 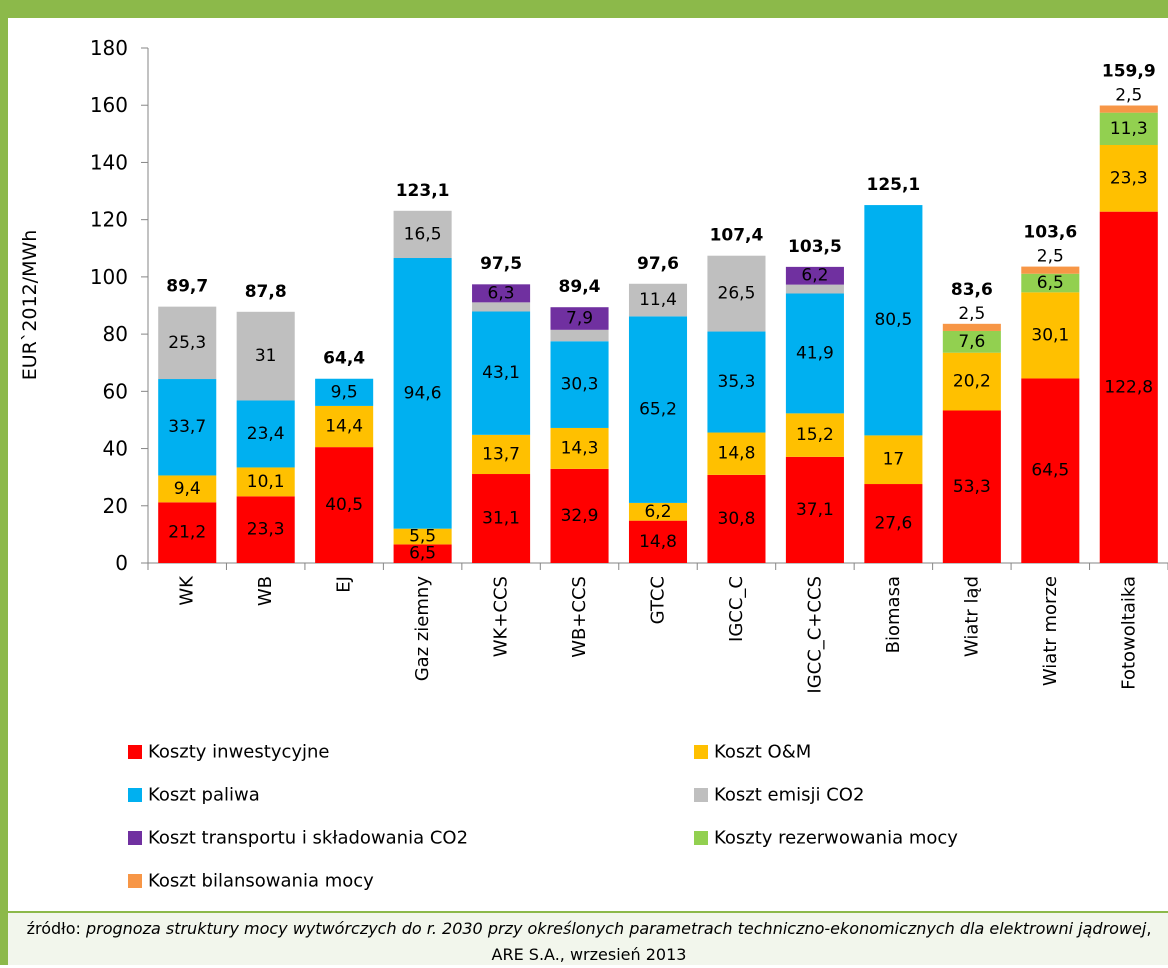 What do you see at coordinates (579, 617) in the screenshot?
I see `x-tick-label: WB+CCS` at bounding box center [579, 617].